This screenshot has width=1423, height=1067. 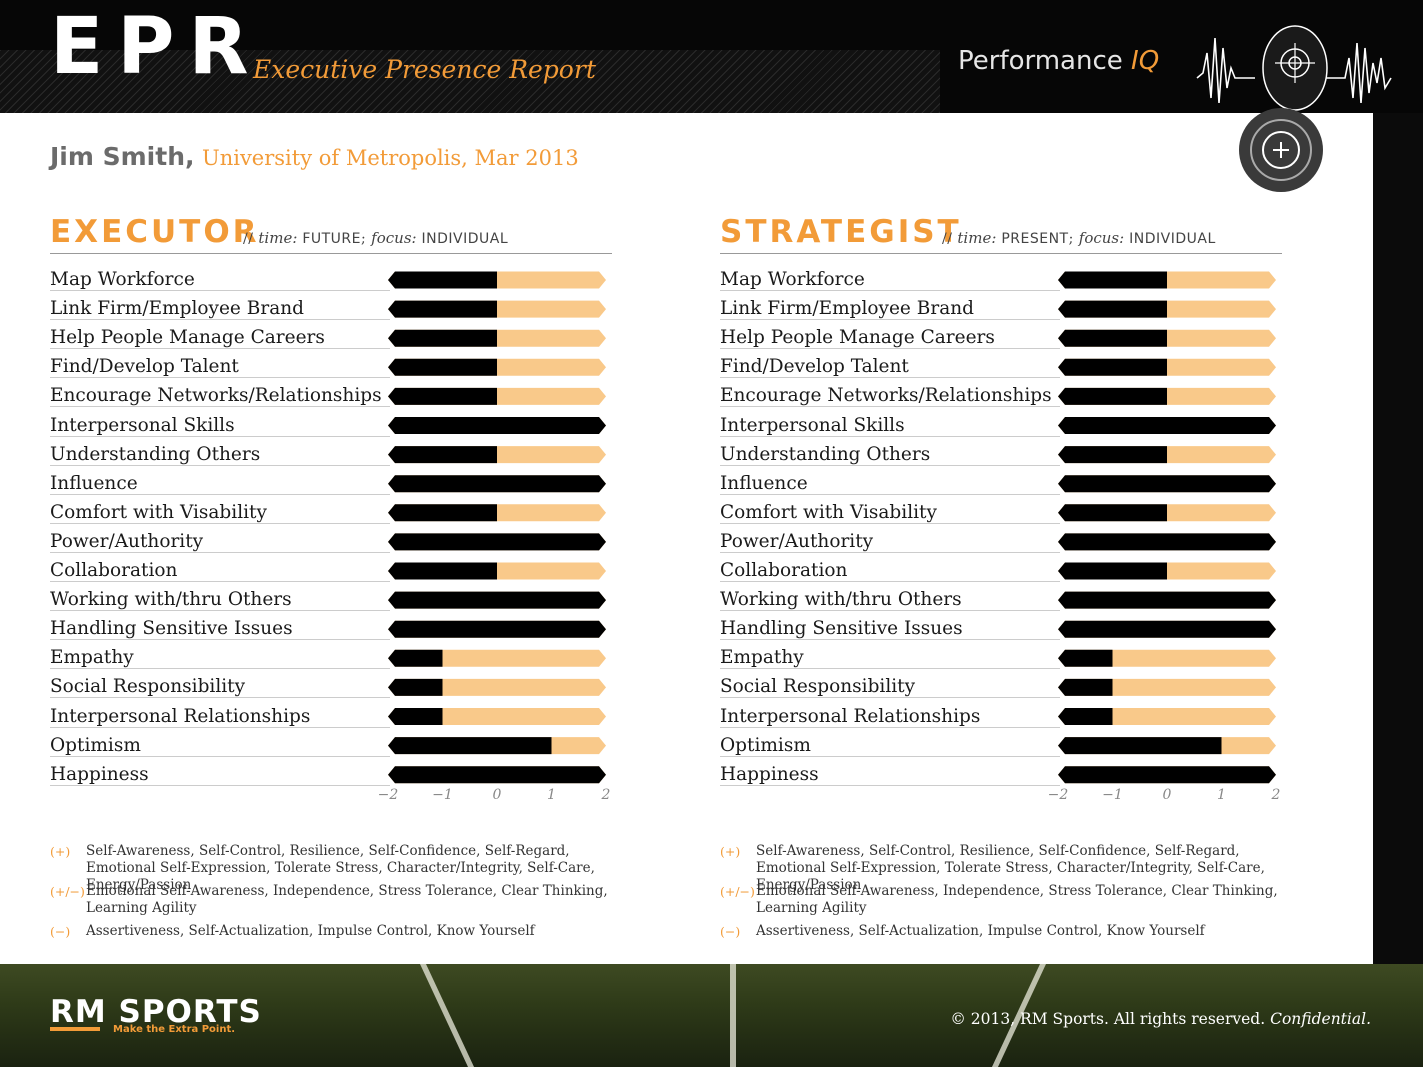 What do you see at coordinates (1281, 150) in the screenshot?
I see `target-badge-icon` at bounding box center [1281, 150].